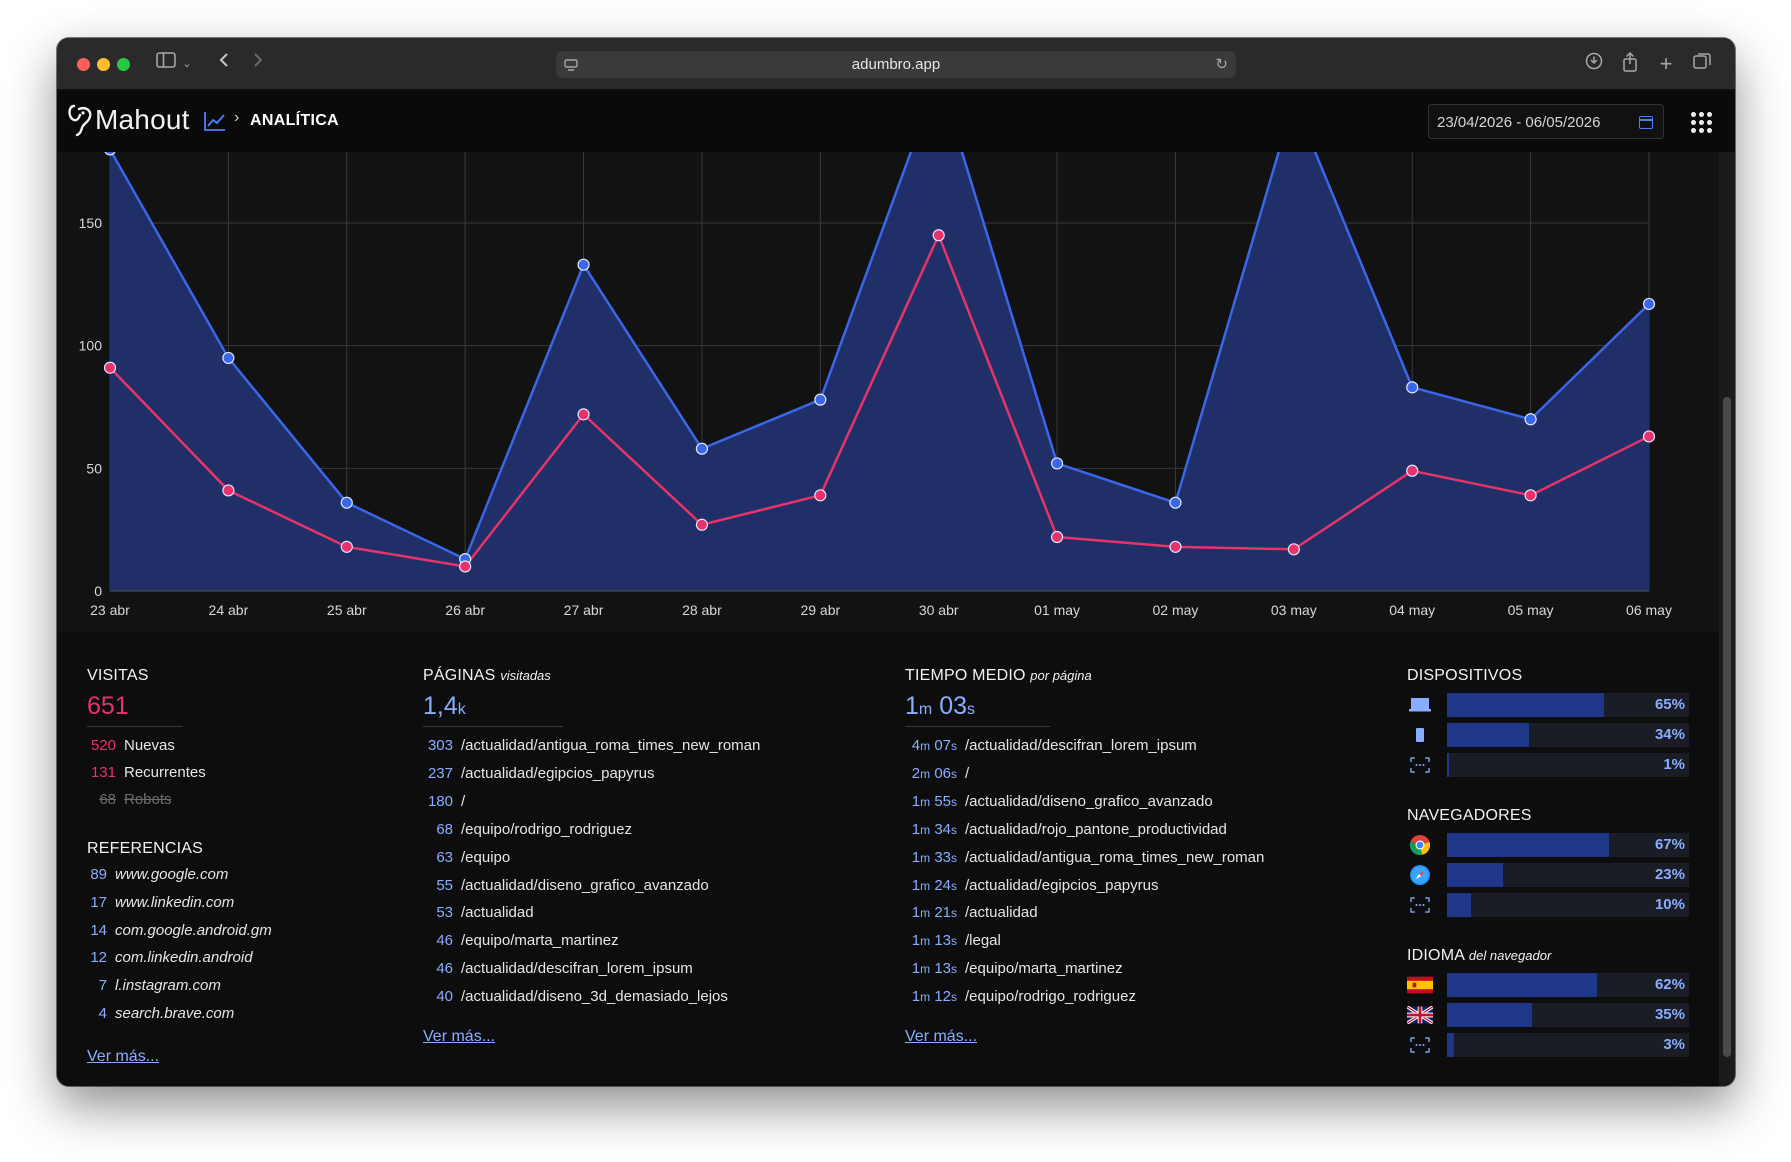 This screenshot has width=1791, height=1162. I want to click on address-bar: adumbro.app ↻, so click(896, 64).